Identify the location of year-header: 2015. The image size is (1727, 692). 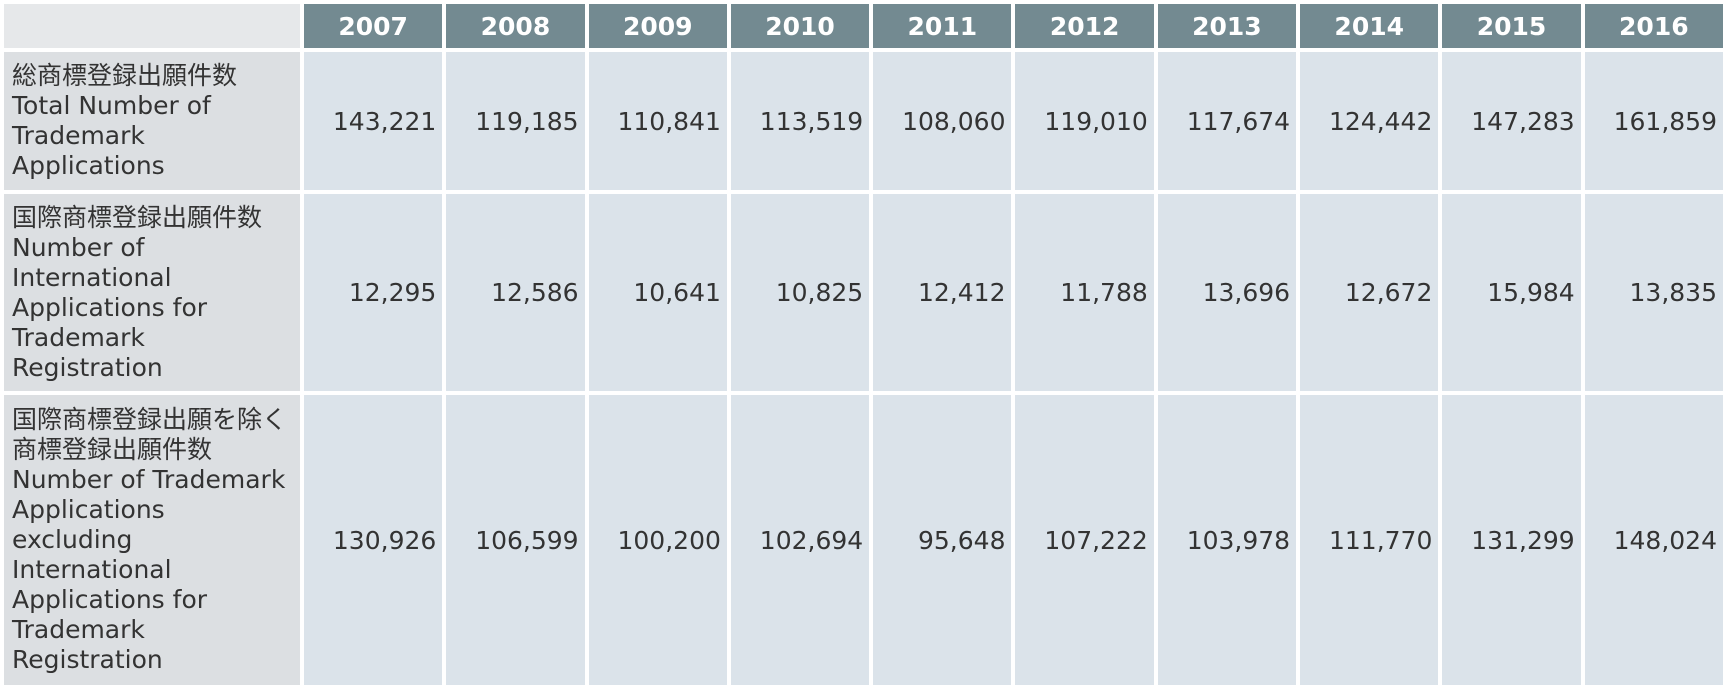
(1511, 26).